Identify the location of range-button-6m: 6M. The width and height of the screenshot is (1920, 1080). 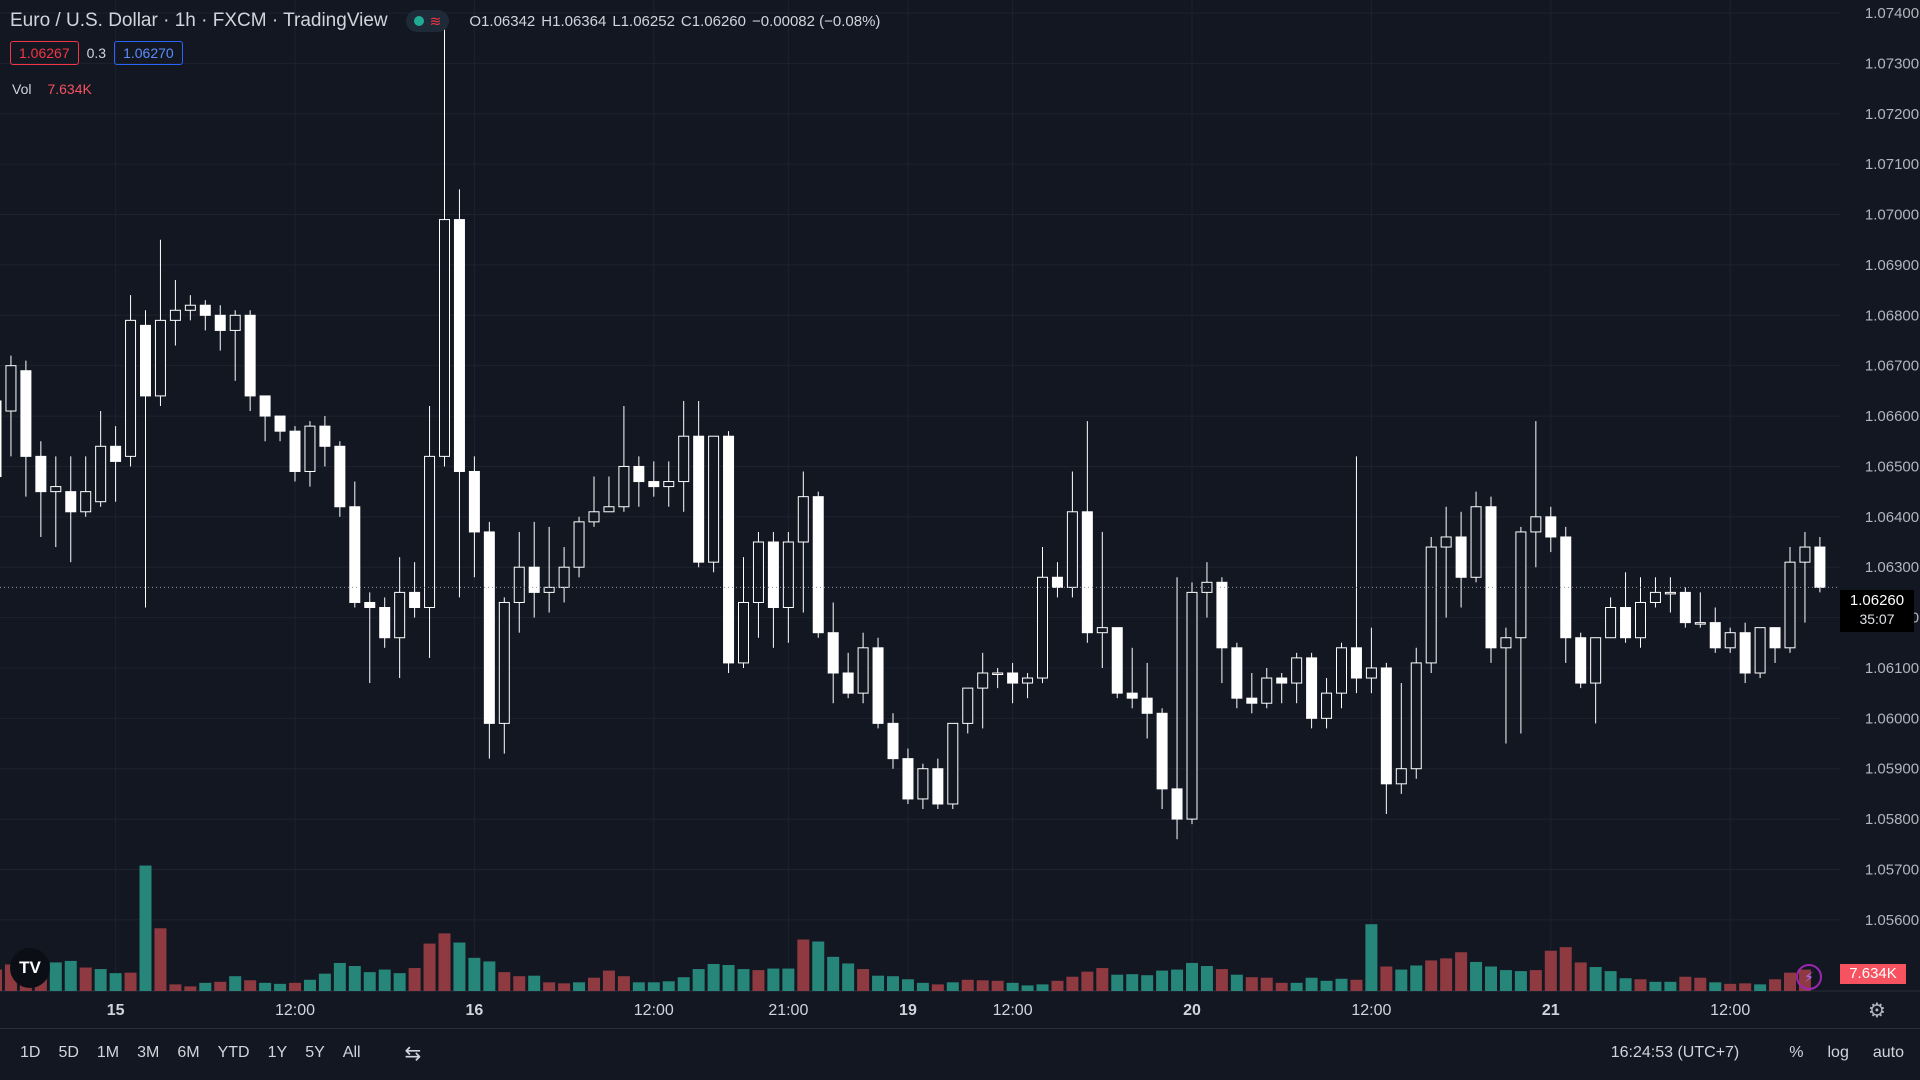
(188, 1052).